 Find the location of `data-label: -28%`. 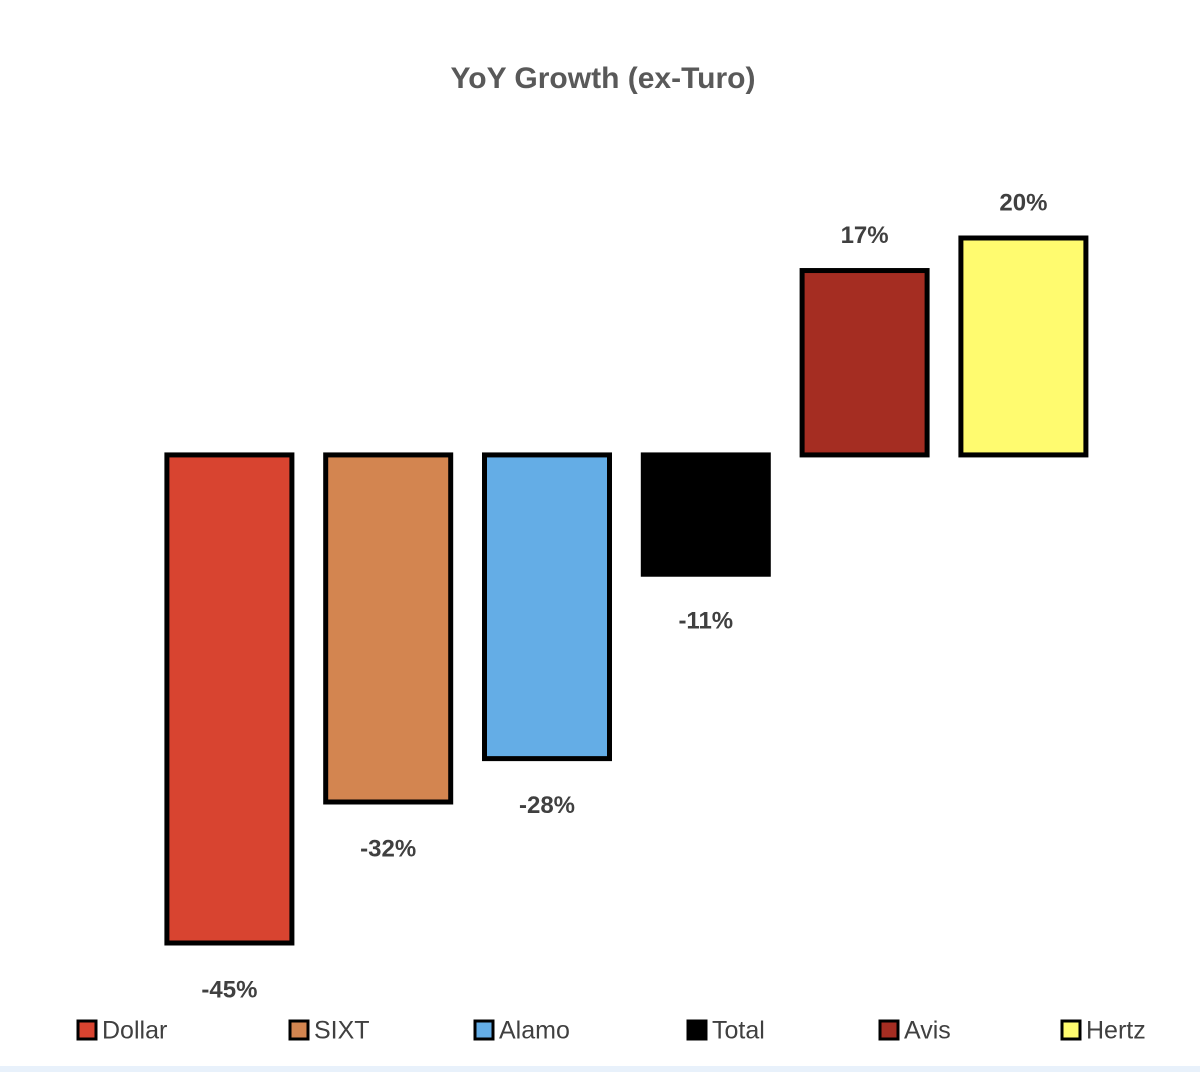

data-label: -28% is located at coordinates (547, 805).